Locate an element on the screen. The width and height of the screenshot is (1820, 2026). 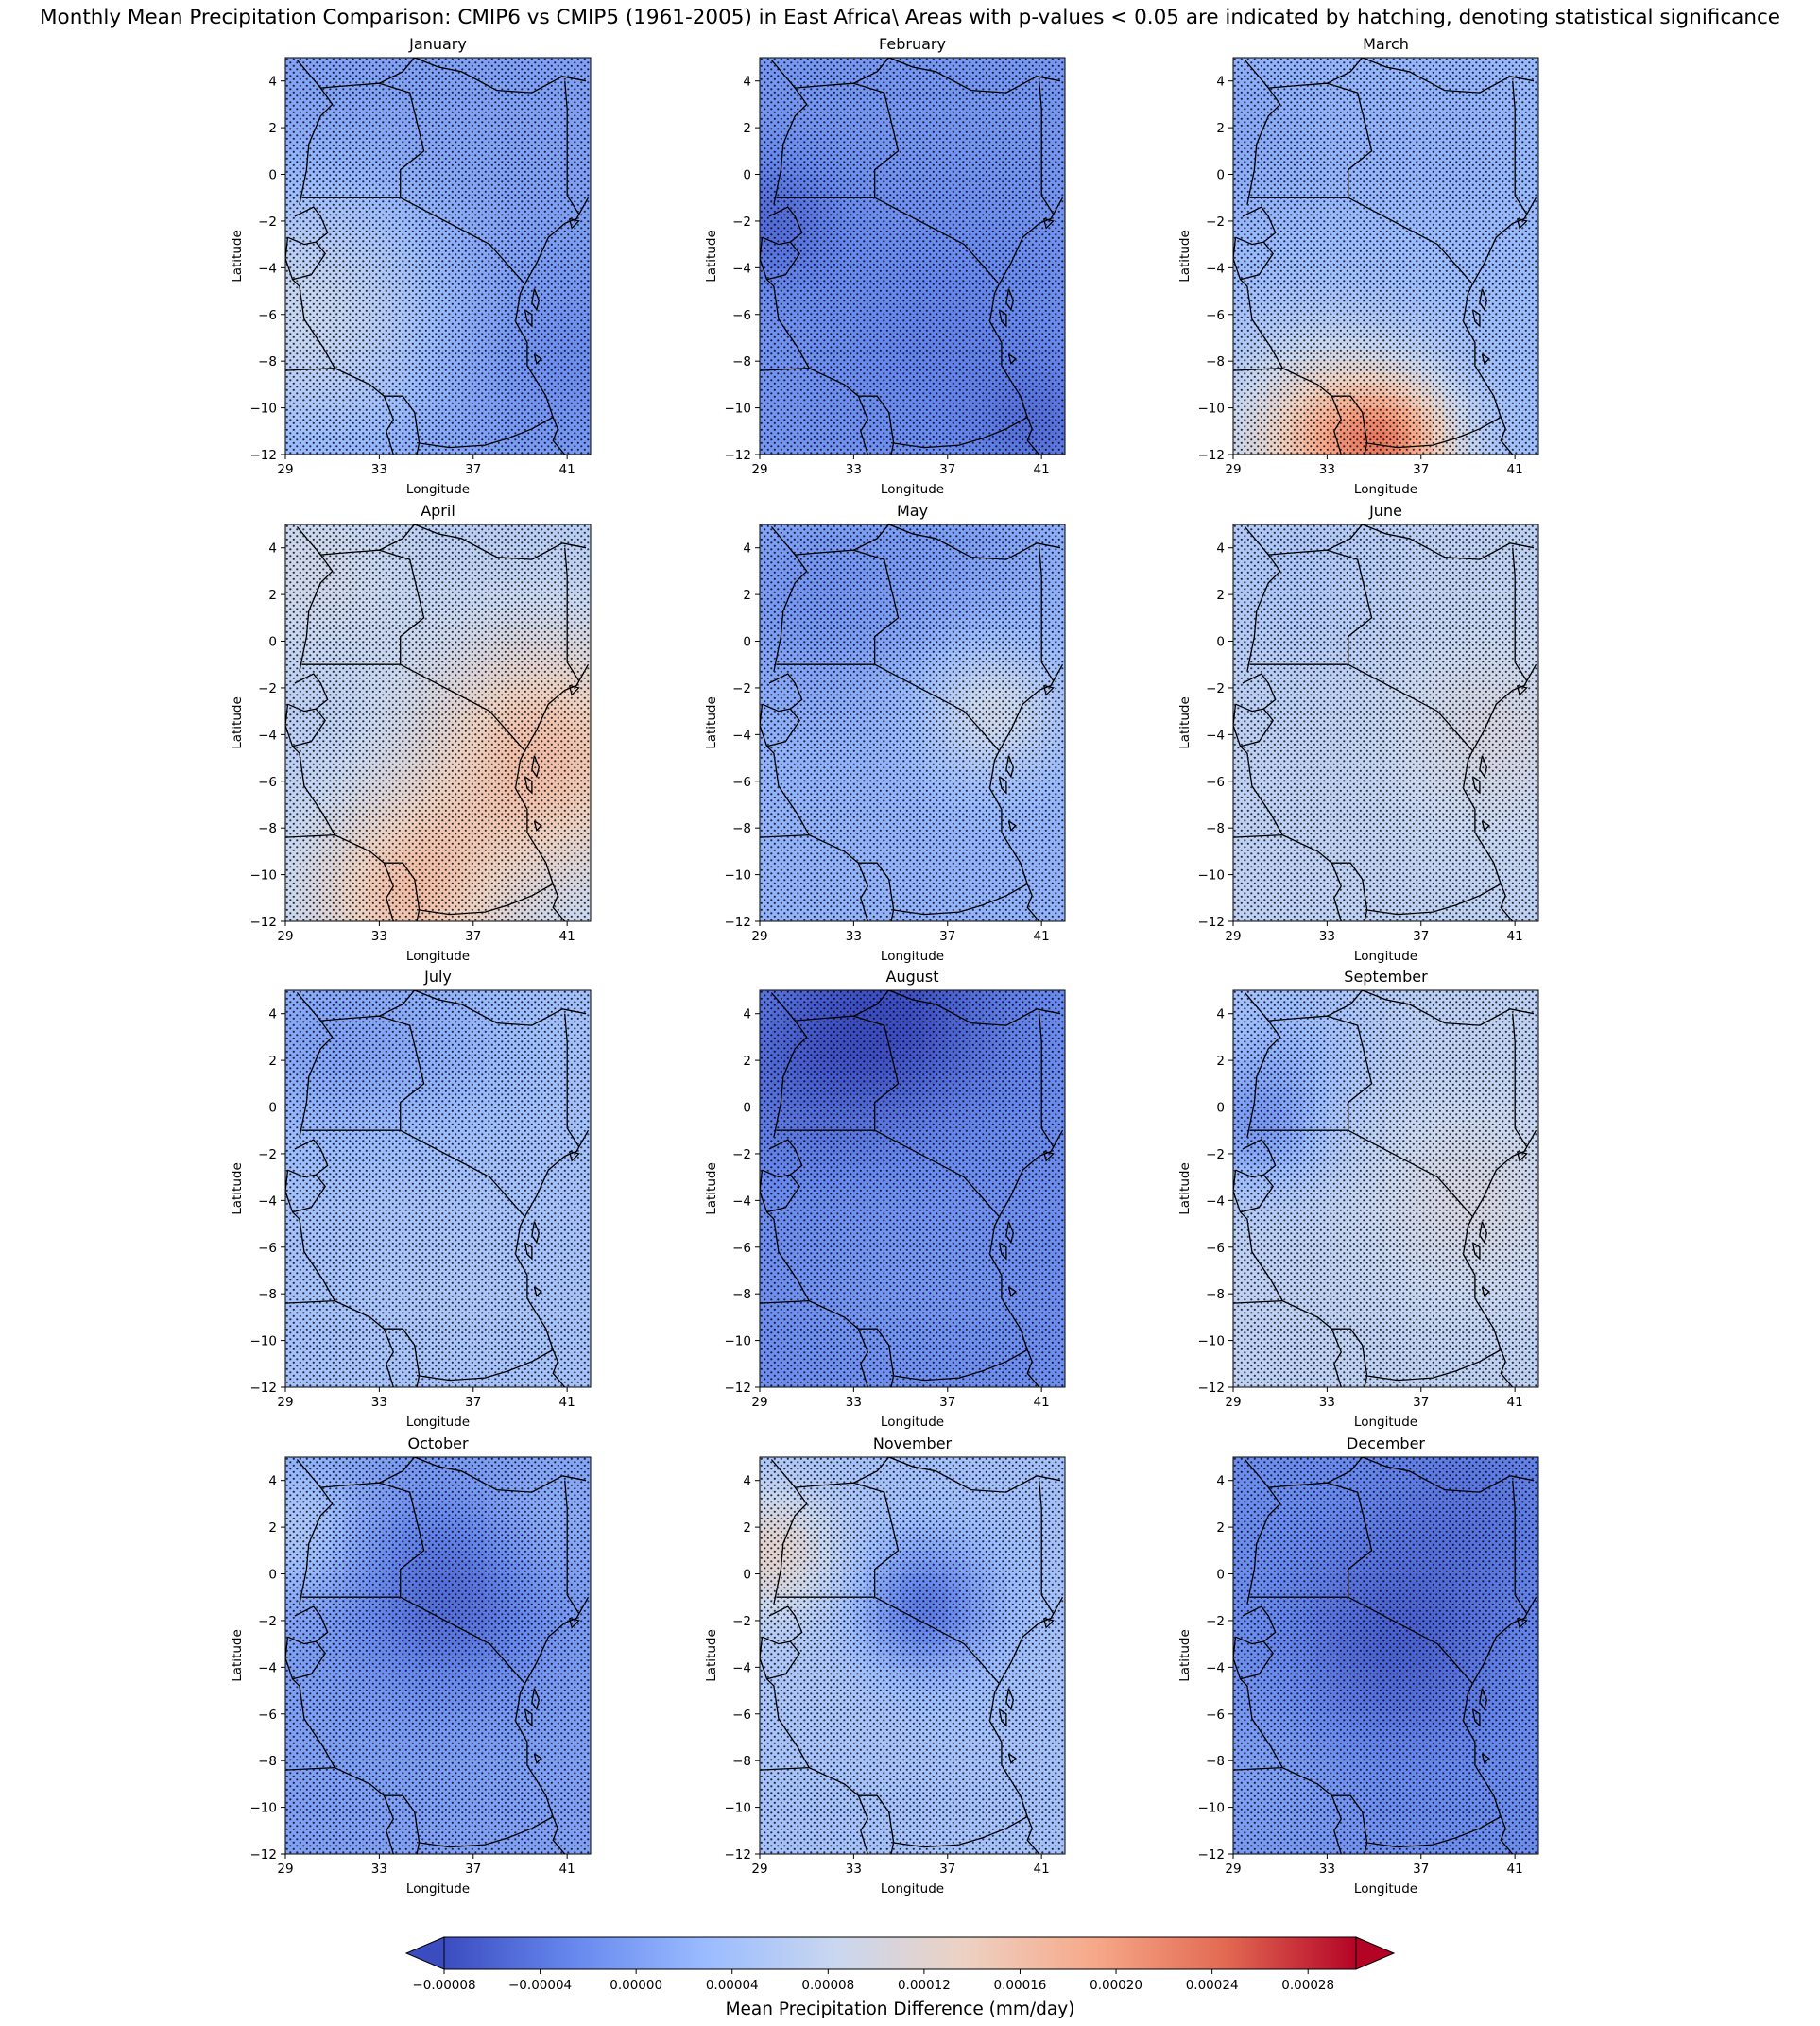
y-tick-label: −10 is located at coordinates (738, 876).